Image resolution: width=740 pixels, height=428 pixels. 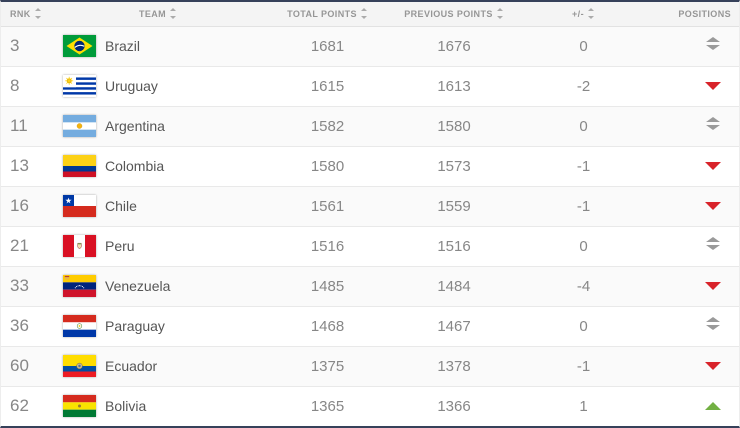 I want to click on column-header-rank: RNK, so click(x=26, y=14).